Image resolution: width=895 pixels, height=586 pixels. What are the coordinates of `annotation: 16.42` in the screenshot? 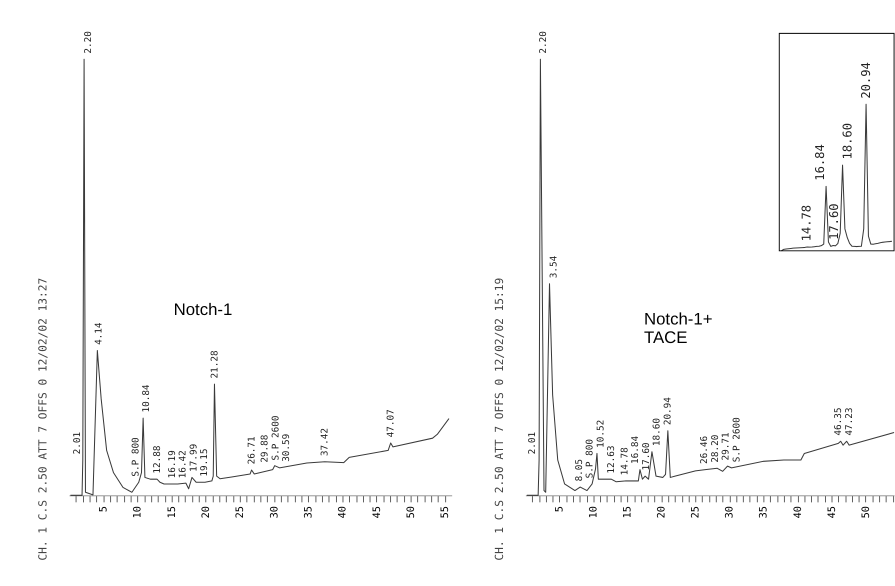 It's located at (183, 464).